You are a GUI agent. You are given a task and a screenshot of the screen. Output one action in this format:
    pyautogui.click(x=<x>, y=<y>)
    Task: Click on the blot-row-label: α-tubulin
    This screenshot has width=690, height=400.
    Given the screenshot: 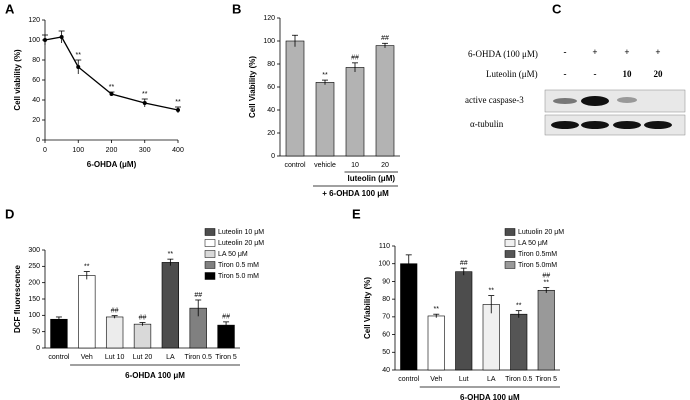 What is the action you would take?
    pyautogui.click(x=487, y=124)
    